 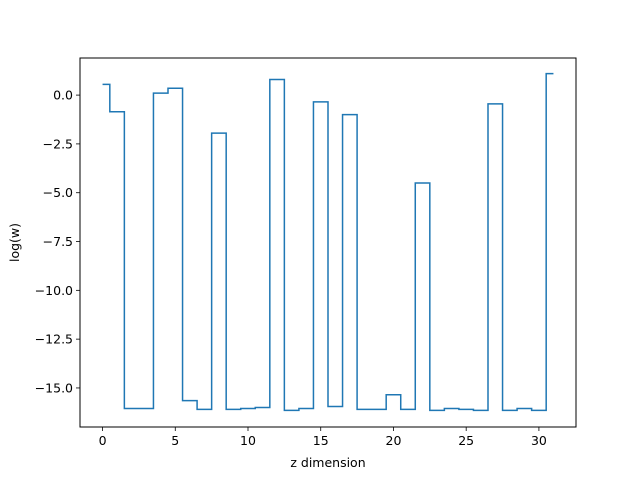 What do you see at coordinates (58, 192) in the screenshot?
I see `y-tick-label: −5.0` at bounding box center [58, 192].